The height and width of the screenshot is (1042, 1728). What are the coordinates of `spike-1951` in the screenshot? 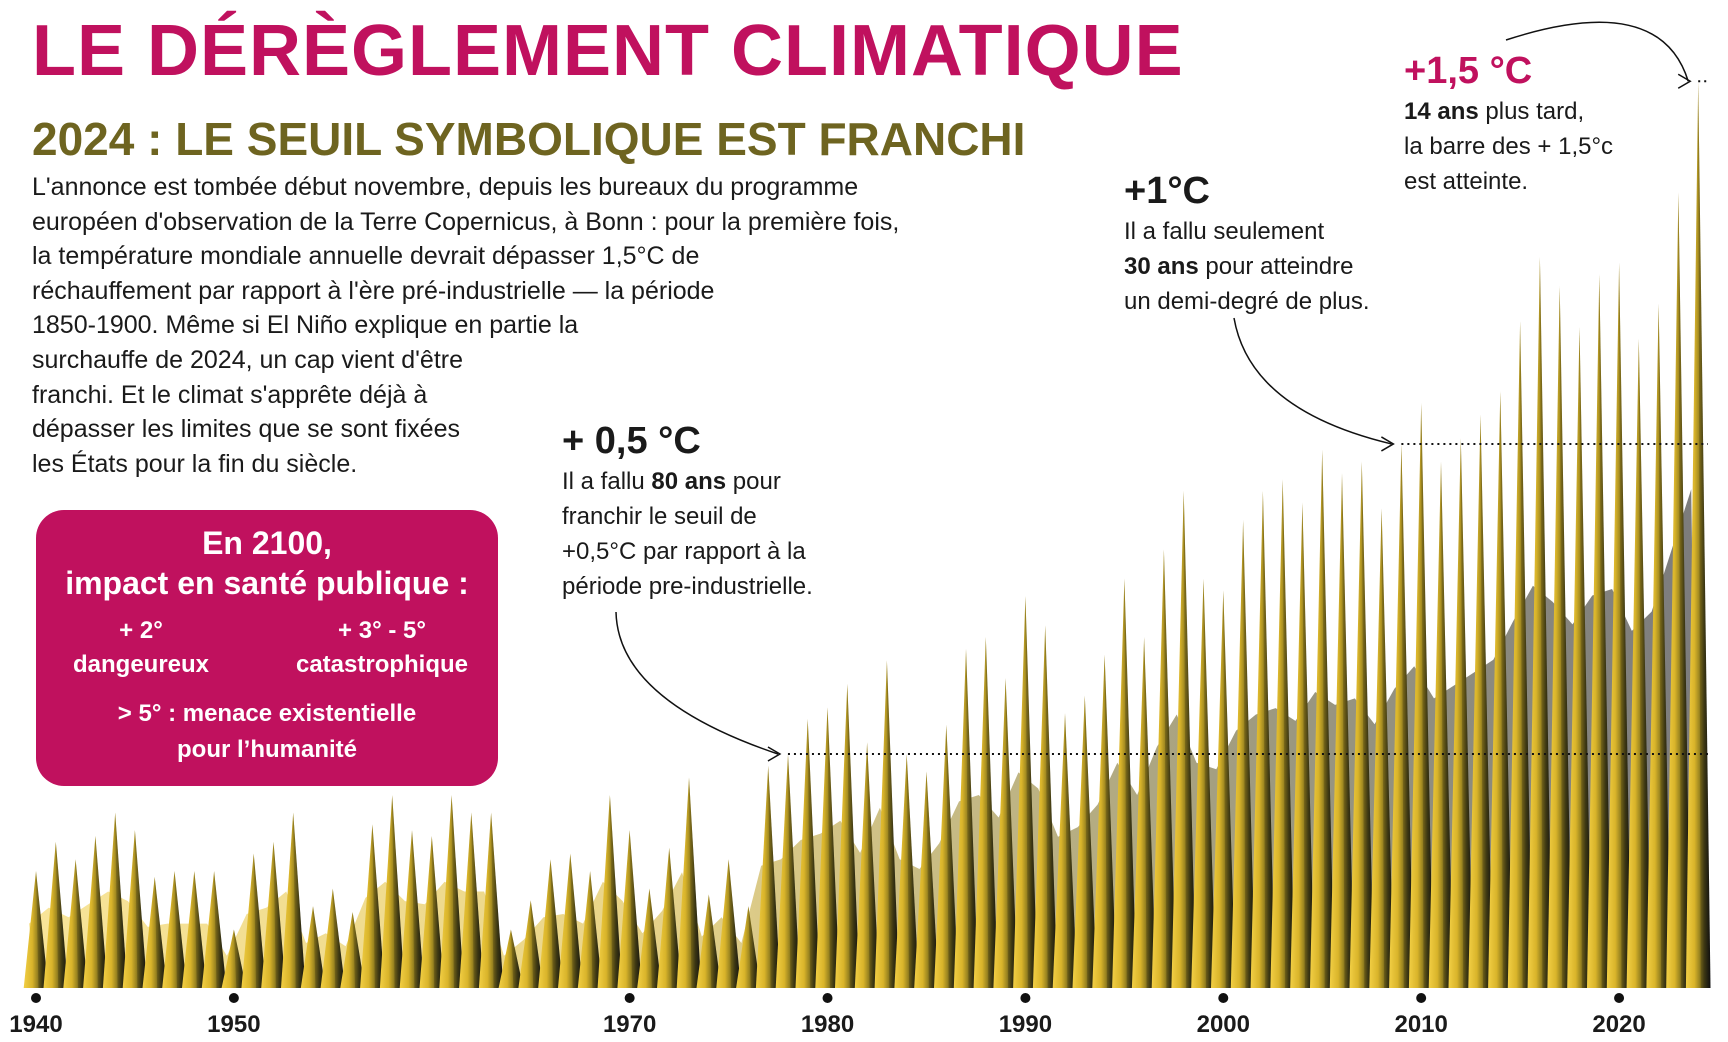 It's located at (253, 920).